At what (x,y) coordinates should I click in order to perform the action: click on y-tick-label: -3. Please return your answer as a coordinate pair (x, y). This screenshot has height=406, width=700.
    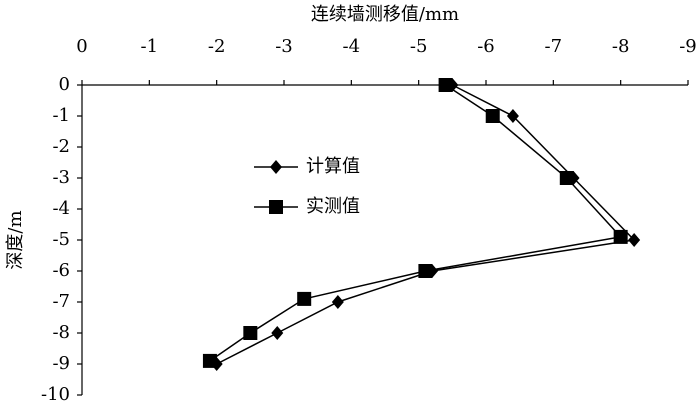
    Looking at the image, I should click on (61, 177).